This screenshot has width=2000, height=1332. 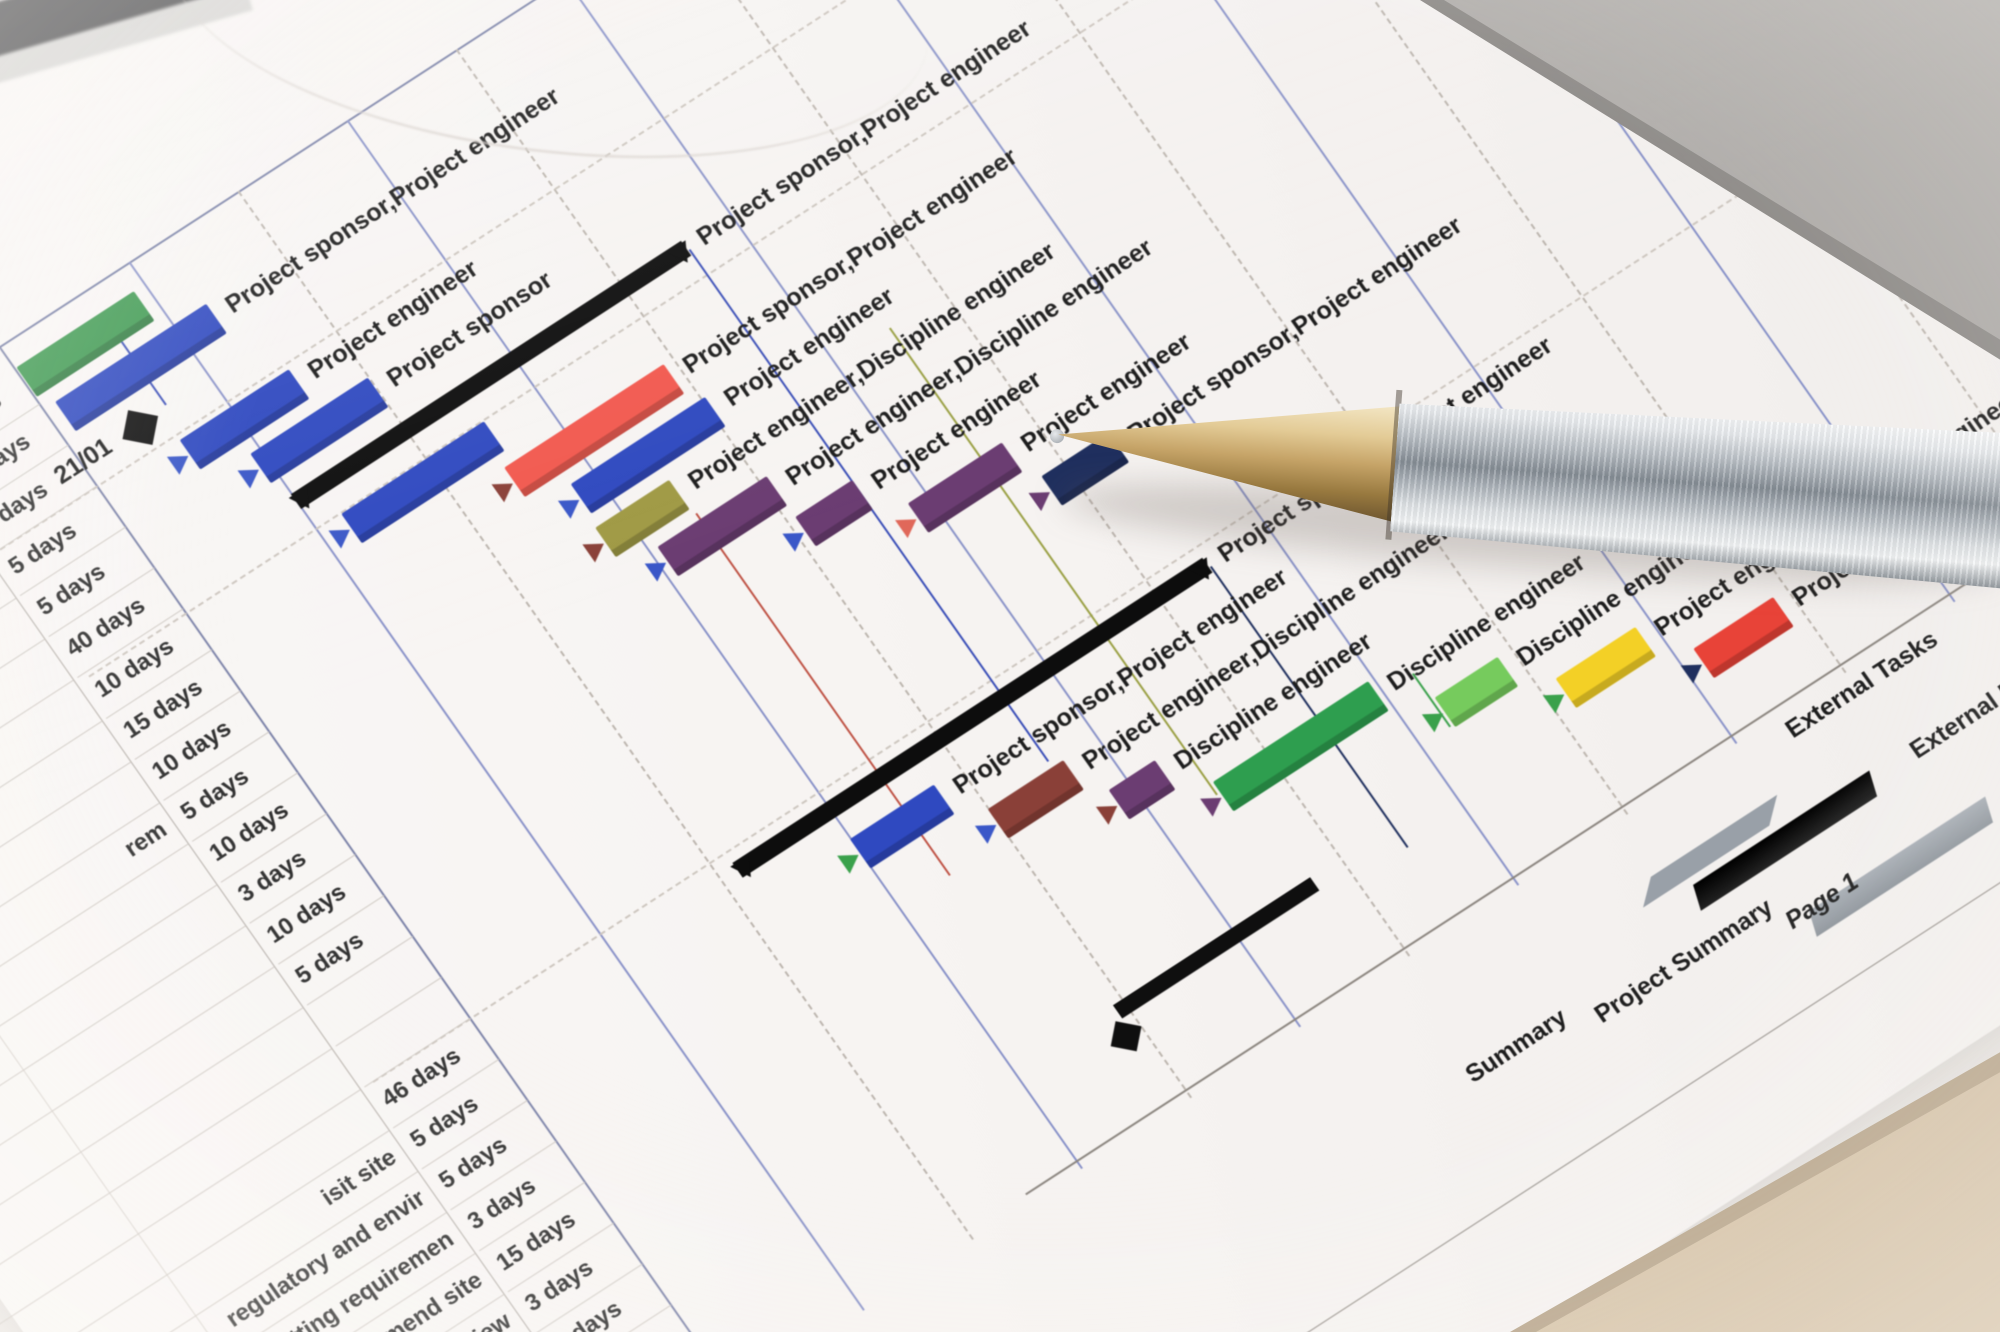 I want to click on task-bar-sample, so click(x=1216, y=948).